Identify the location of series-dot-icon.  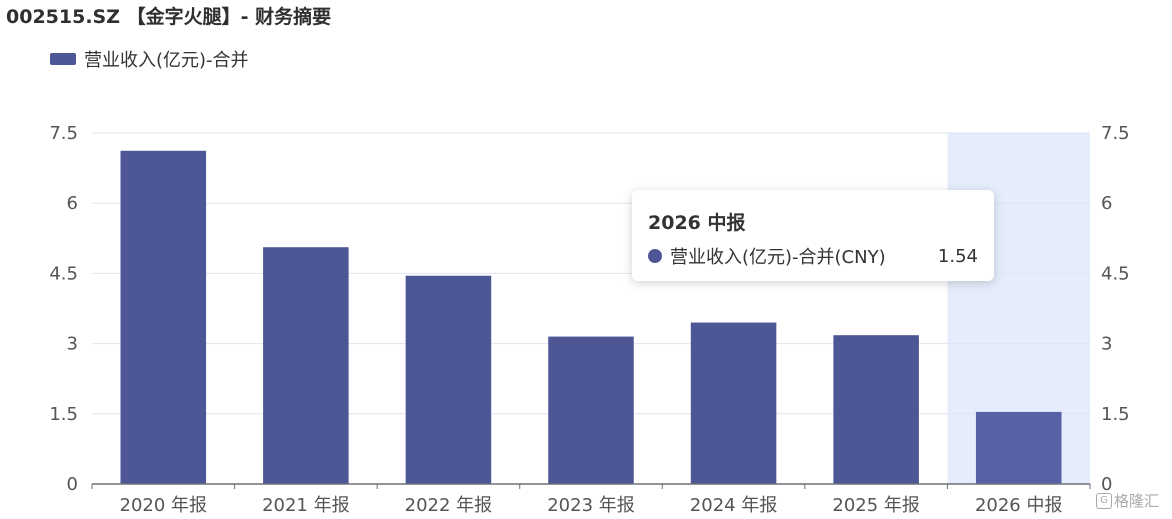
(655, 256).